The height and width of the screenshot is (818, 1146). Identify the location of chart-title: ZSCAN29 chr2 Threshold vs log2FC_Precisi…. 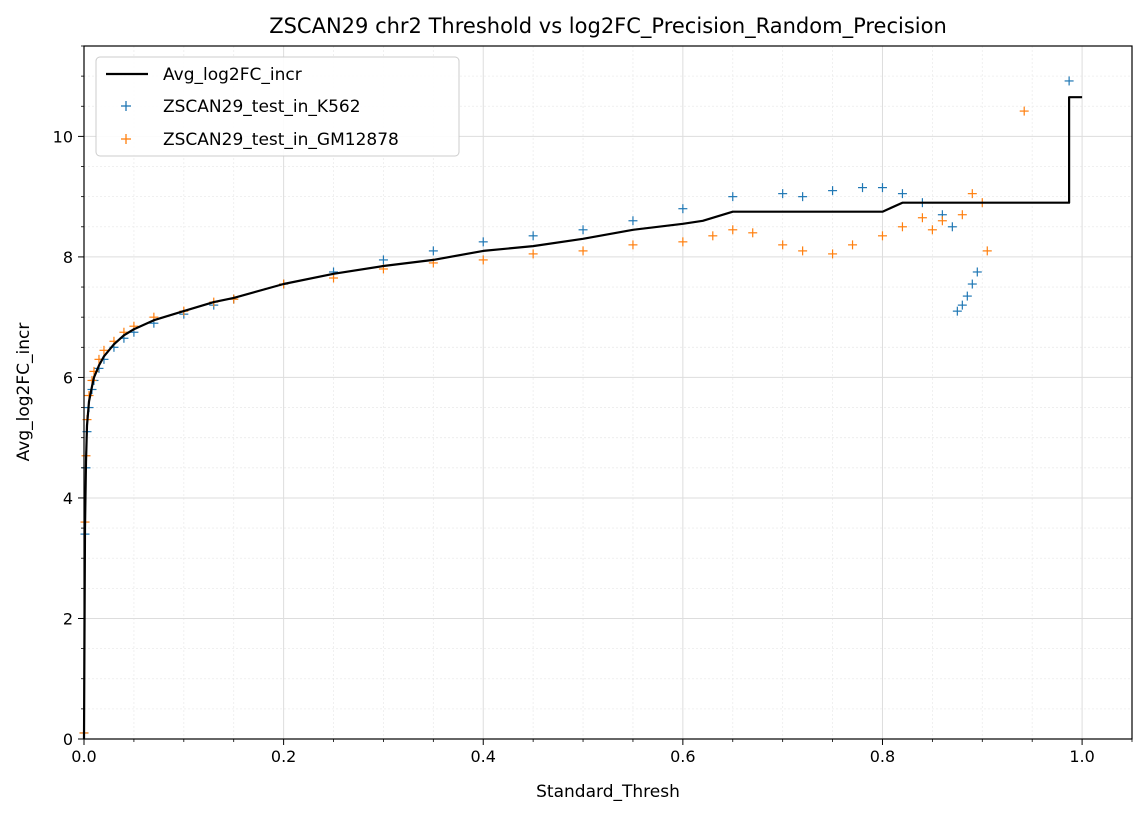
(608, 26).